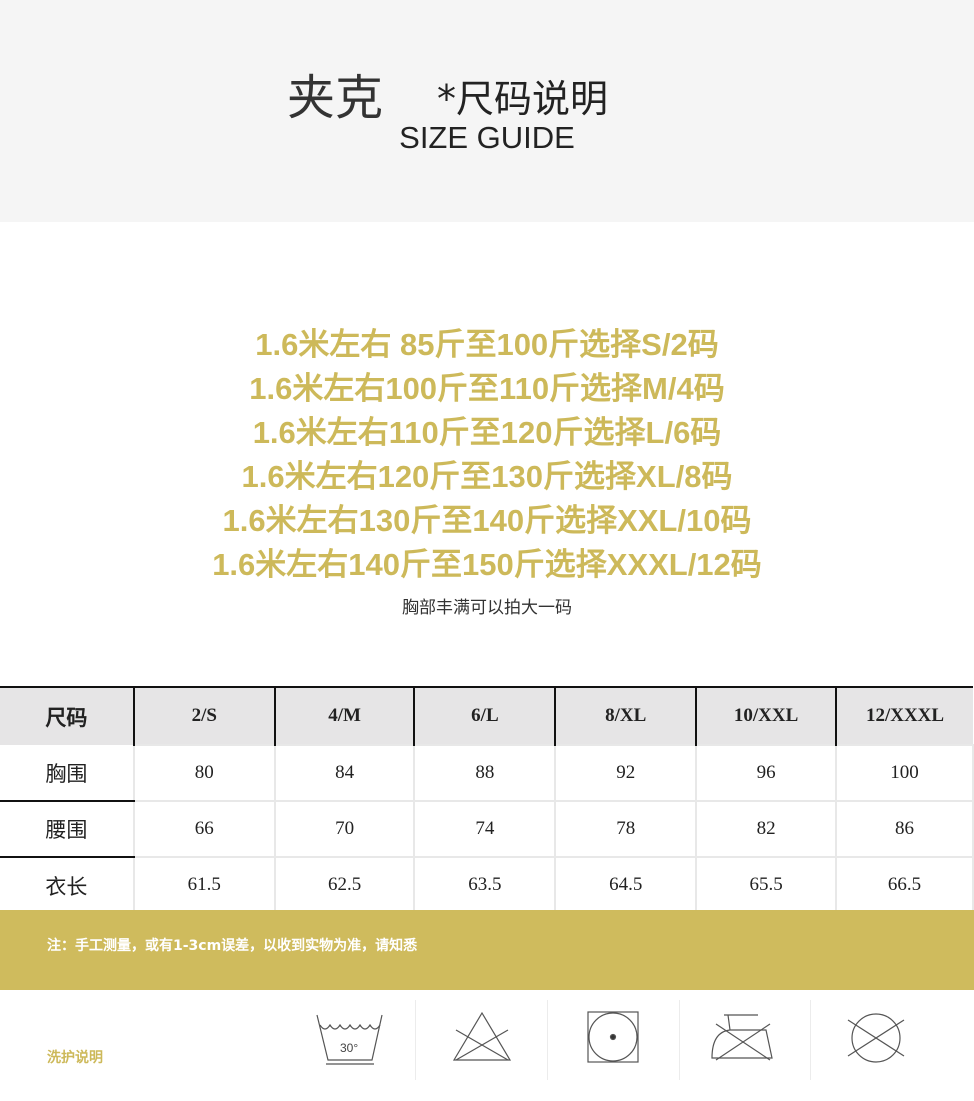 This screenshot has height=1101, width=974. Describe the element at coordinates (67, 715) in the screenshot. I see `header-cell: 尺码` at that location.